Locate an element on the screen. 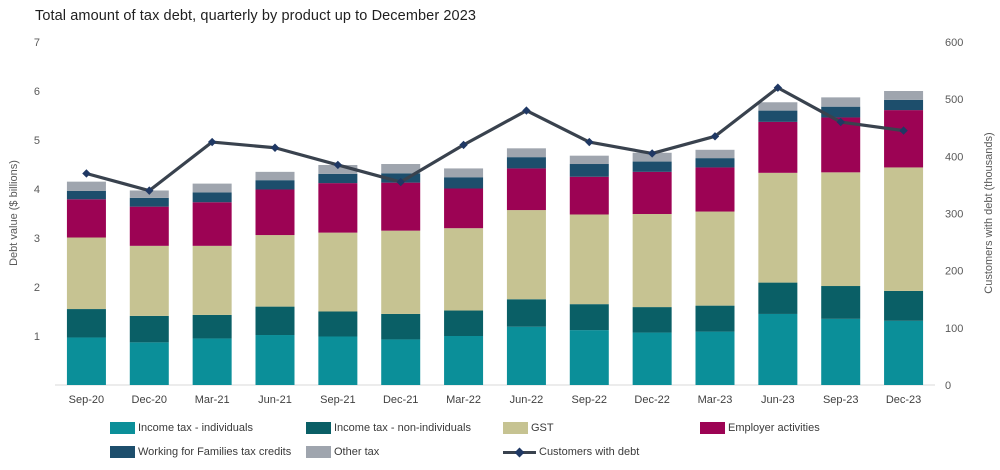 The width and height of the screenshot is (1000, 470). x-axis-category-label: Dec-21 is located at coordinates (400, 400).